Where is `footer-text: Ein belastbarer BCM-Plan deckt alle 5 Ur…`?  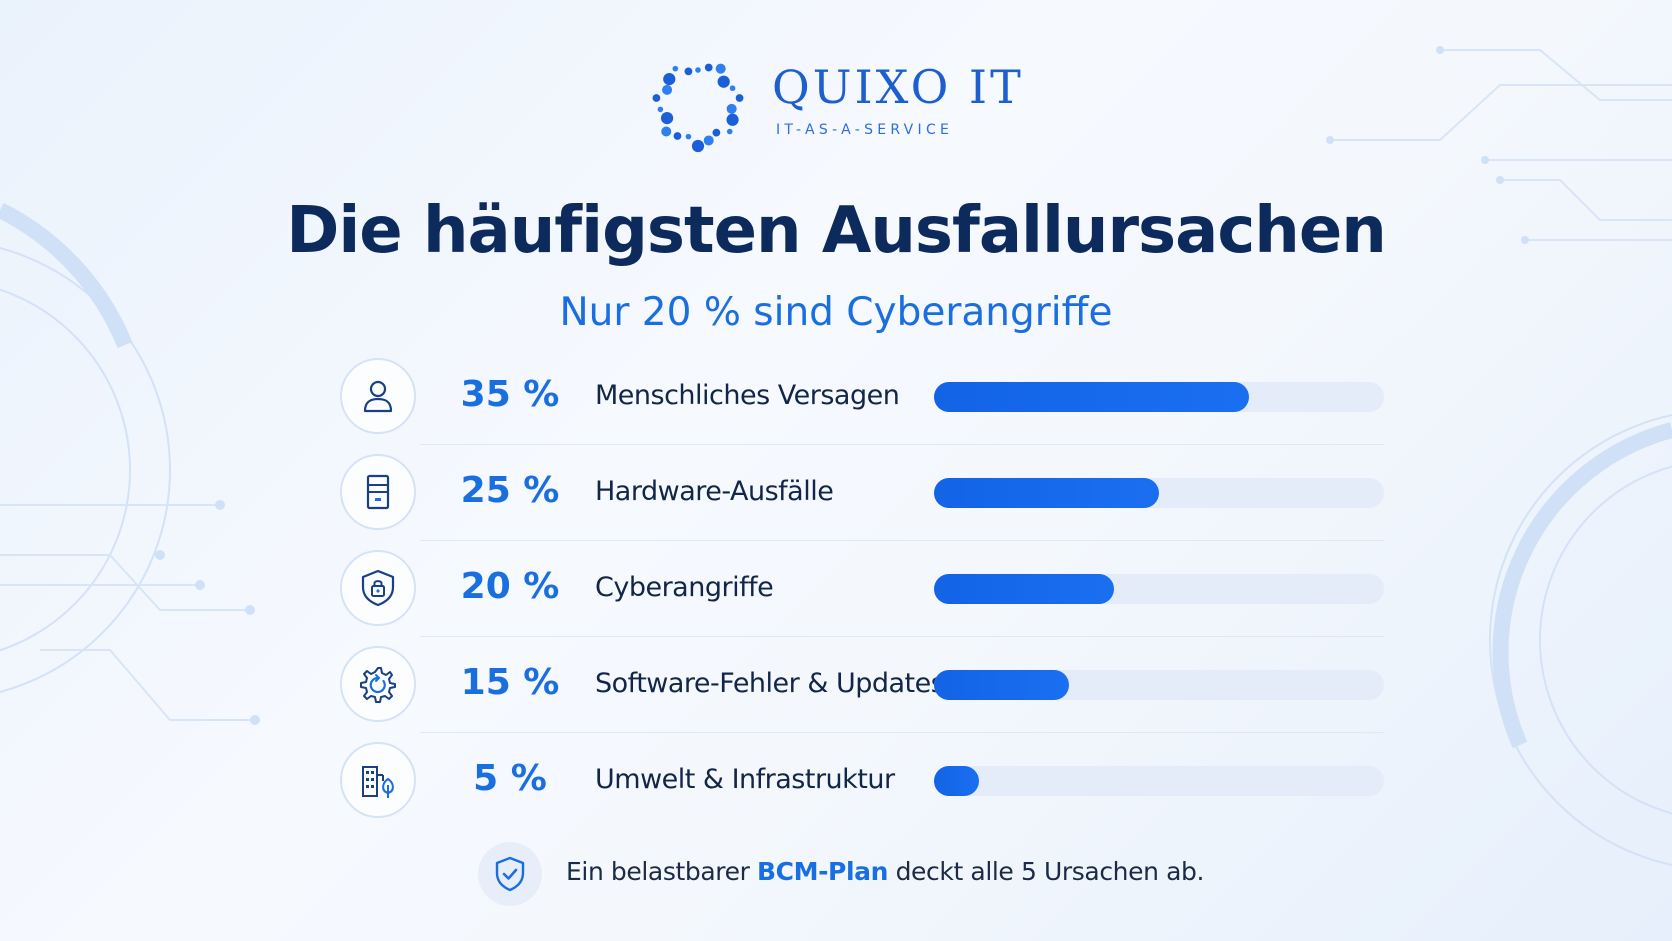 footer-text: Ein belastbarer BCM-Plan deckt alle 5 Ur… is located at coordinates (885, 871).